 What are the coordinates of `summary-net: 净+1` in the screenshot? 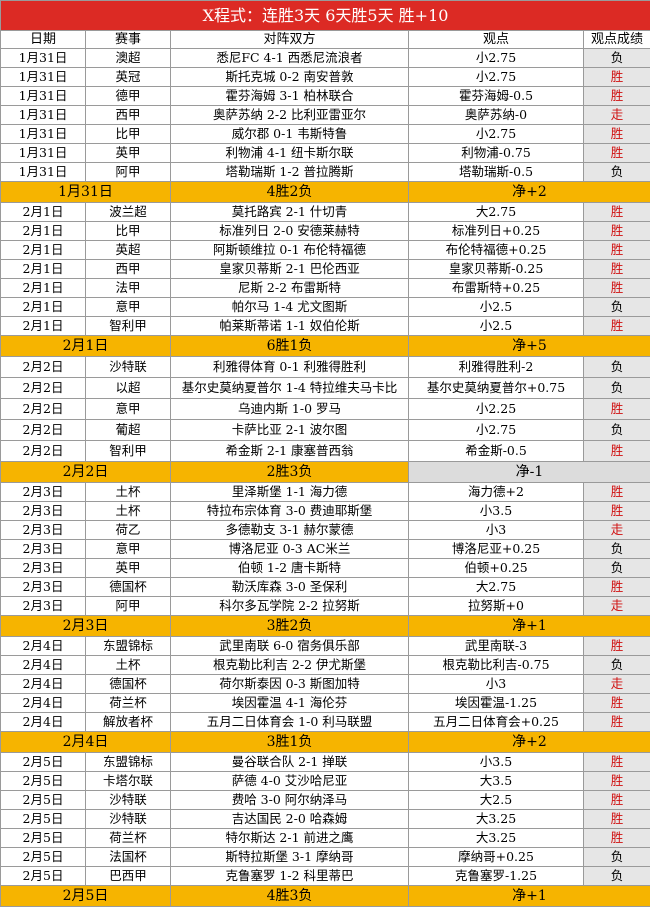 It's located at (529, 896).